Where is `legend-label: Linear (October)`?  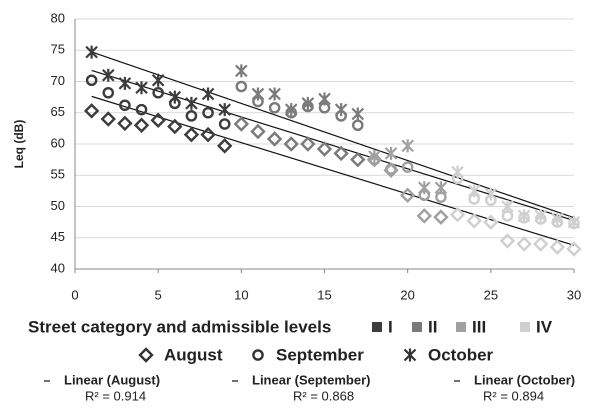 legend-label: Linear (October) is located at coordinates (524, 379).